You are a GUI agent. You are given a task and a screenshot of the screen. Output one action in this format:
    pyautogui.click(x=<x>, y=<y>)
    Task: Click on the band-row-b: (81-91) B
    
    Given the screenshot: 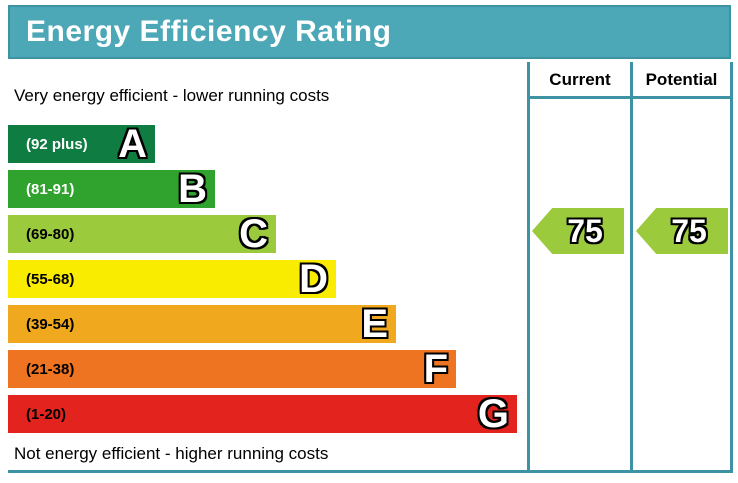 What is the action you would take?
    pyautogui.click(x=111, y=189)
    